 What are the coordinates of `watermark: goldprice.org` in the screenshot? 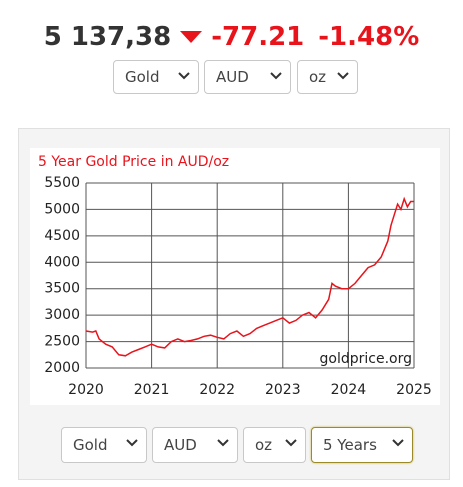 It's located at (366, 359).